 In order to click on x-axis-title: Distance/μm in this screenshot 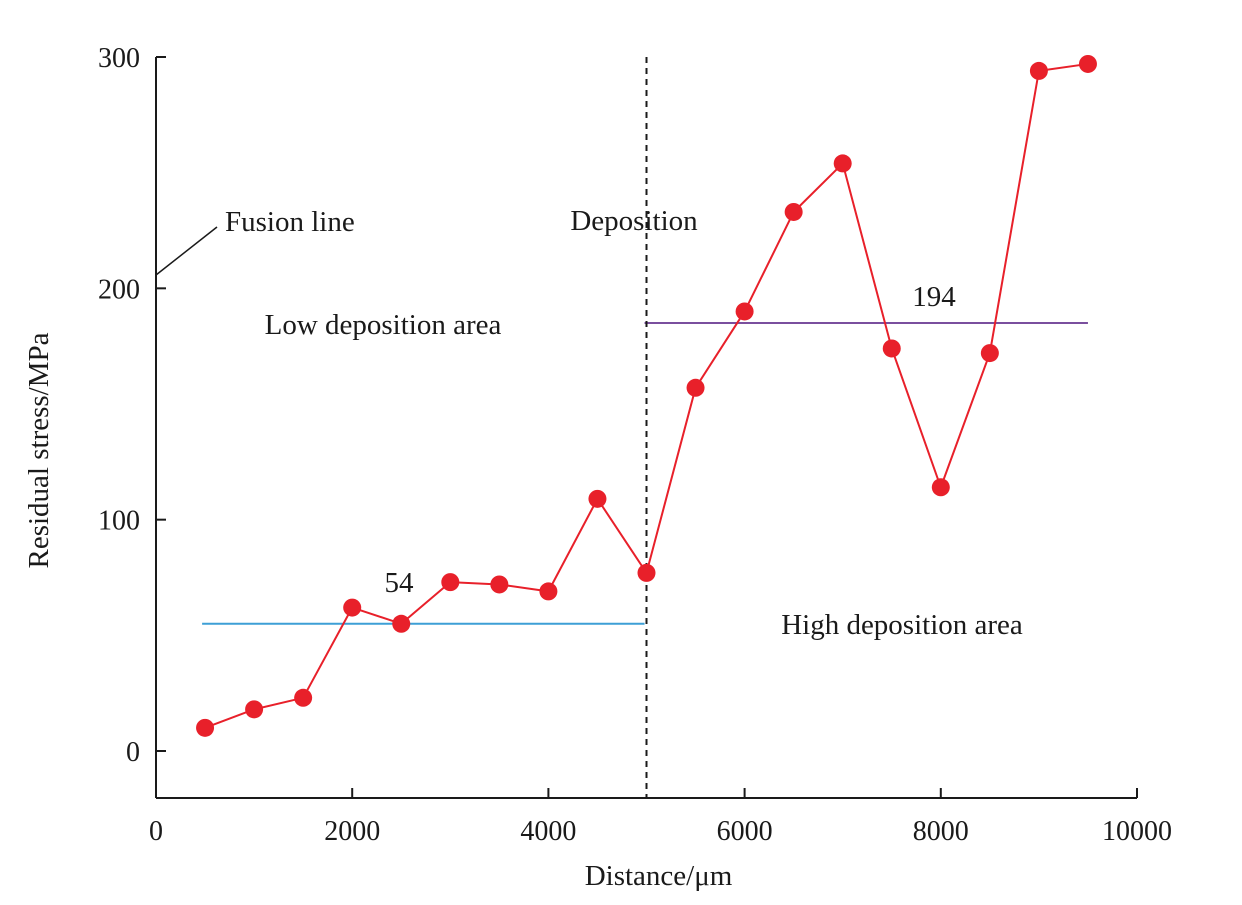, I will do `click(659, 876)`.